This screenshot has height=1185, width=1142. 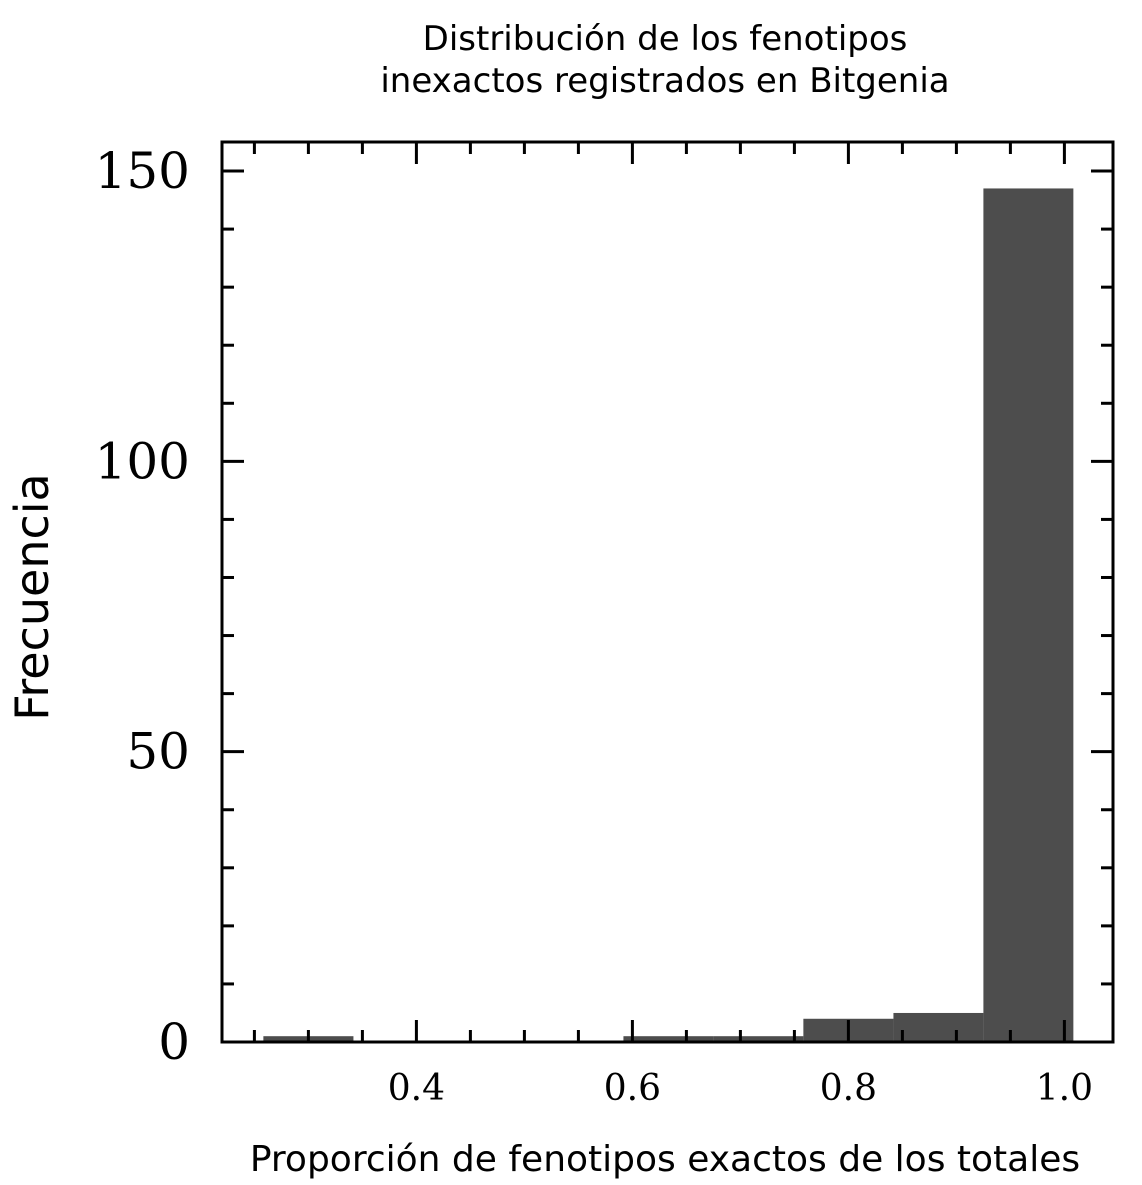 What do you see at coordinates (1064, 1088) in the screenshot?
I see `x-tick-label: 1.0` at bounding box center [1064, 1088].